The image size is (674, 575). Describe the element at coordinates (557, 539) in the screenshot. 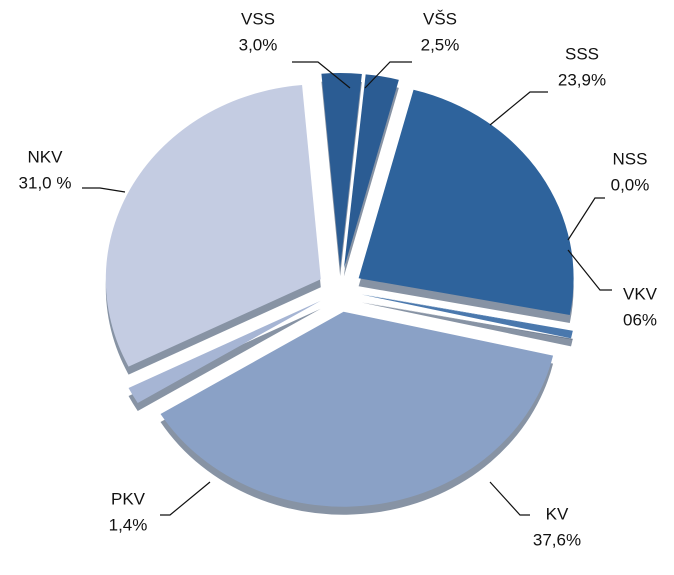

I see `slice-value-label: 37,6%` at that location.